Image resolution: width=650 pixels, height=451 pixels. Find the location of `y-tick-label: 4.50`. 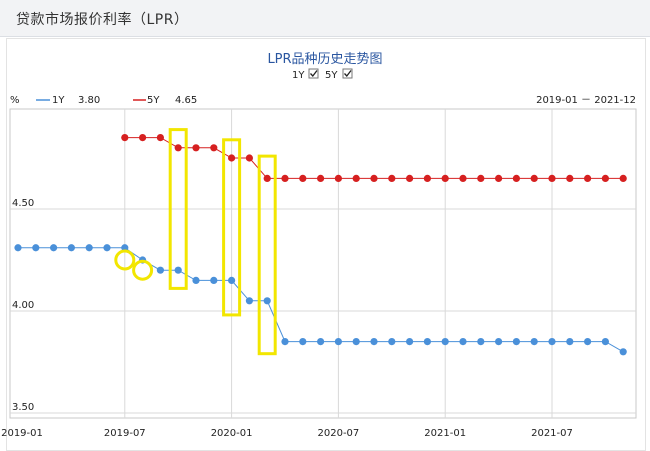

y-tick-label: 4.50 is located at coordinates (23, 203).